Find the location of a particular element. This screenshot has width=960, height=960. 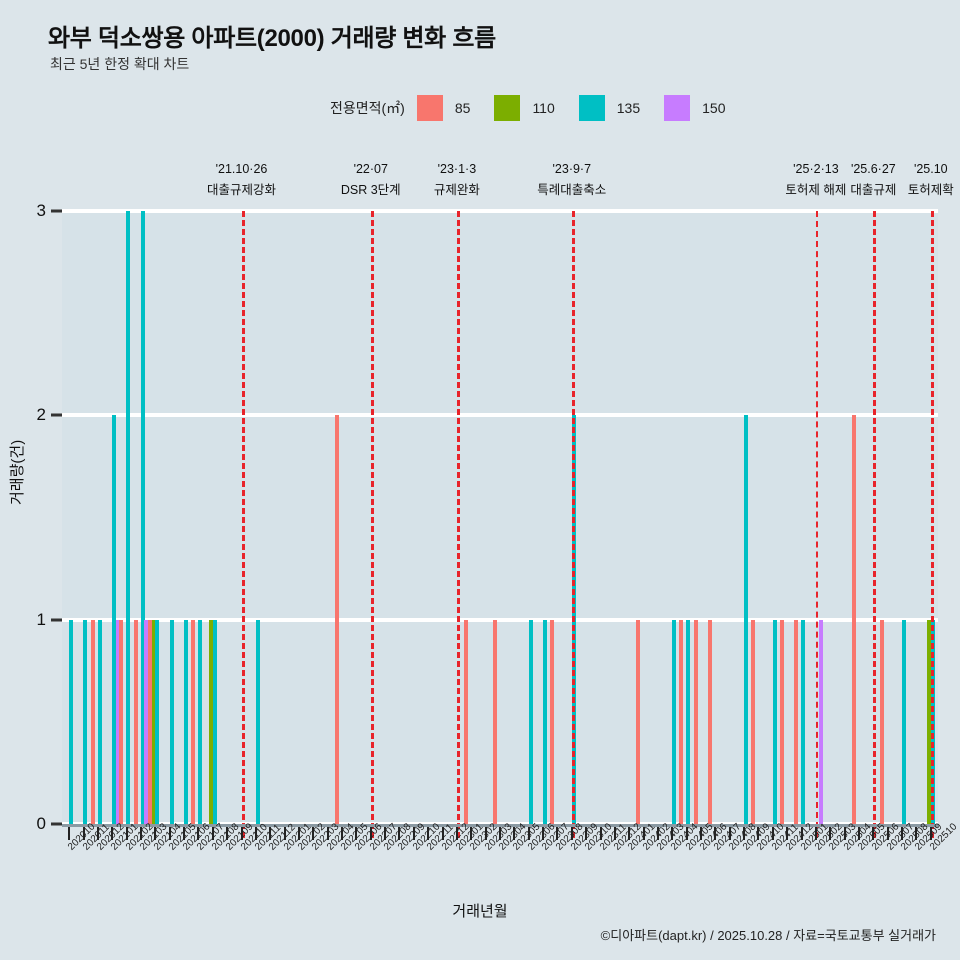

legend-item-110: 110 is located at coordinates (533, 108).